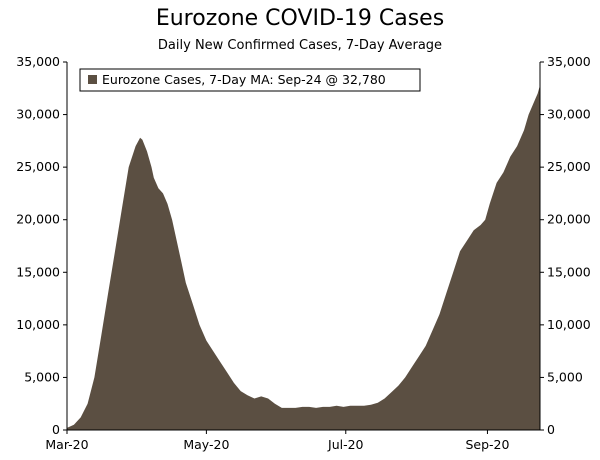  I want to click on x-tick-label: Sep-20, so click(487, 444).